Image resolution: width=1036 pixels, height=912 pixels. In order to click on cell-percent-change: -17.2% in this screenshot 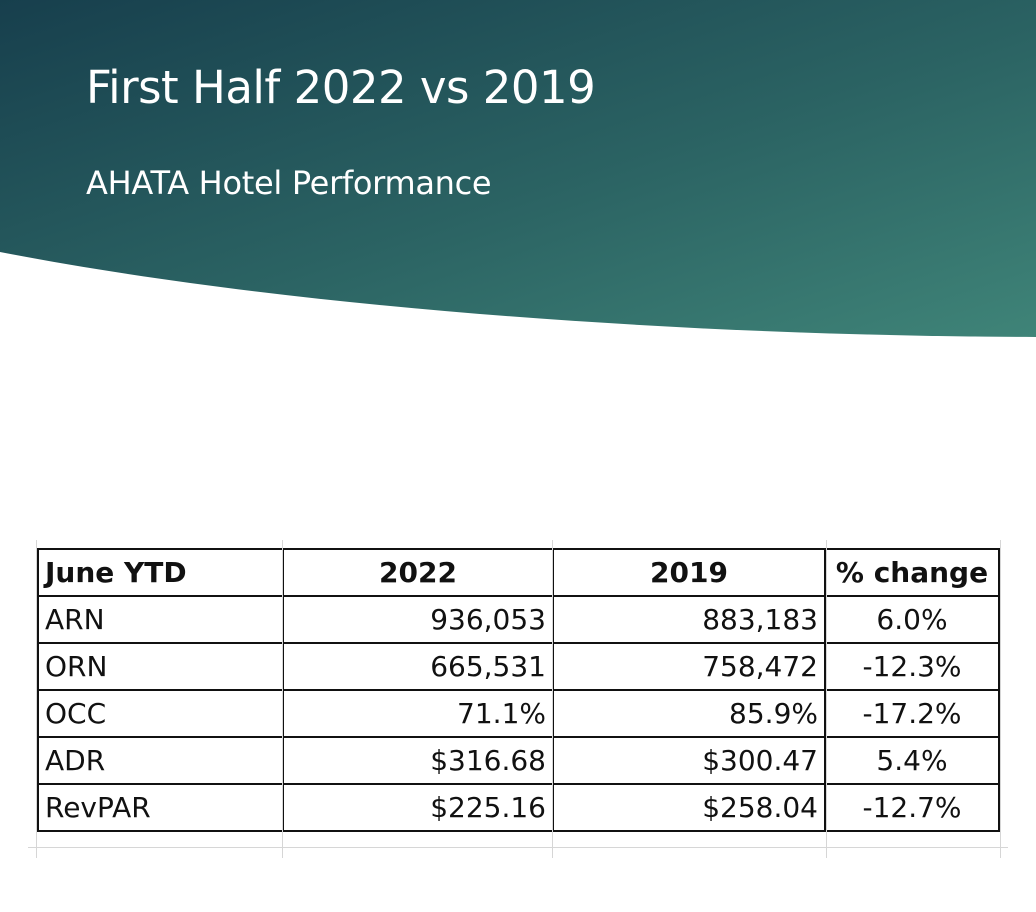, I will do `click(912, 713)`.